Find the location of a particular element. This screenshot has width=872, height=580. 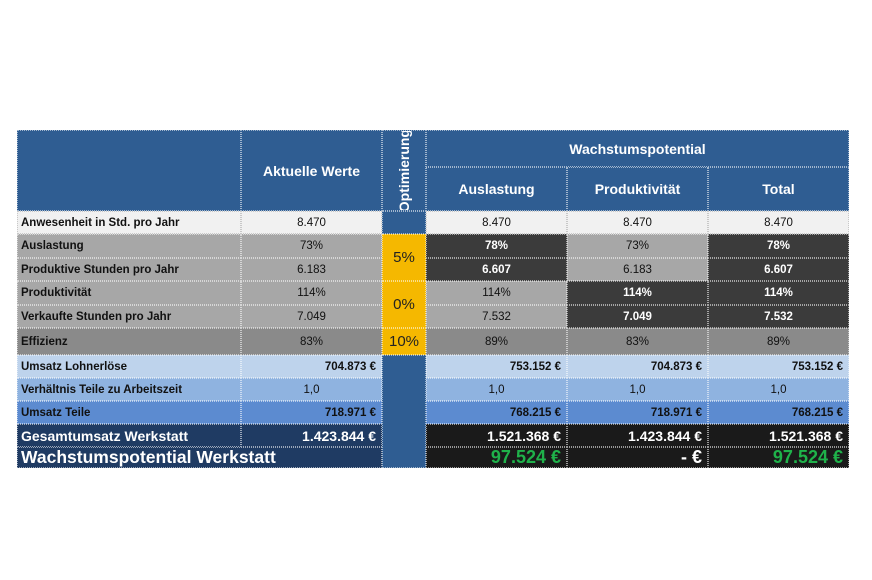

cell-effizienz-auslastung: 89% is located at coordinates (496, 341).